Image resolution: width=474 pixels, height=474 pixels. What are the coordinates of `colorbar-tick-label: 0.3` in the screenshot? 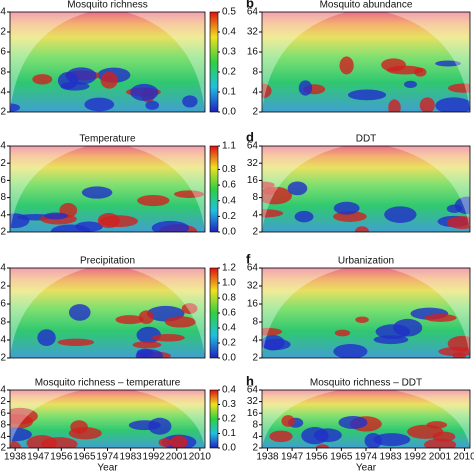 It's located at (229, 52).